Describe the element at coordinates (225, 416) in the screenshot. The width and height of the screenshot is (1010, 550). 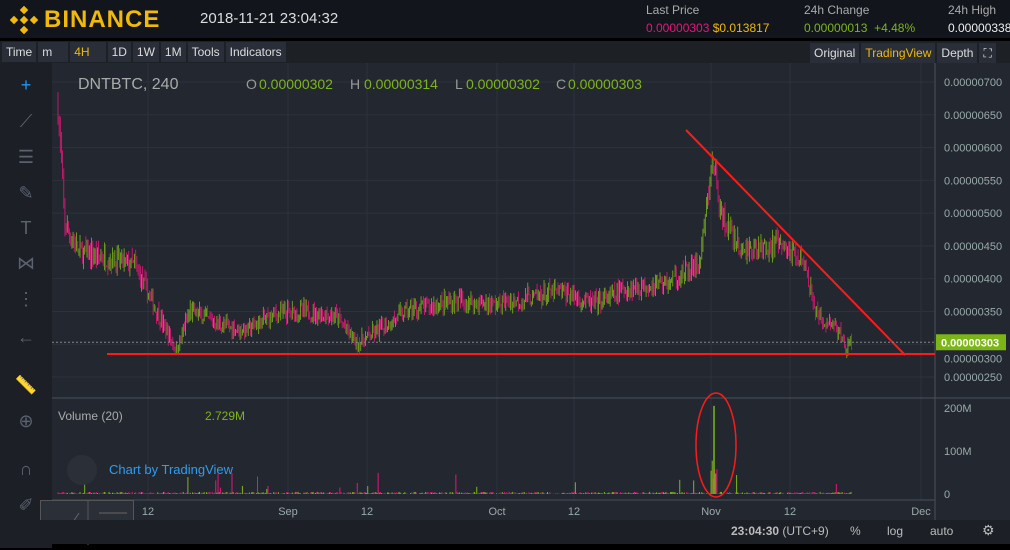
I see `volume-value: 2.729M` at that location.